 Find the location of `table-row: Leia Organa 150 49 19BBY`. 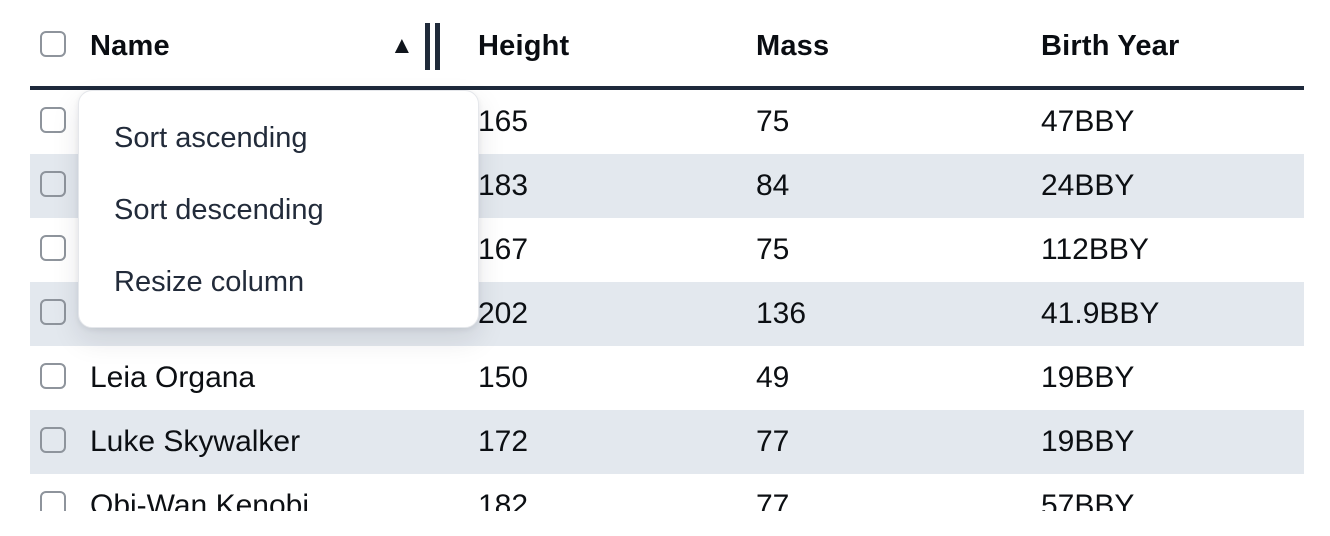

table-row: Leia Organa 150 49 19BBY is located at coordinates (667, 378).